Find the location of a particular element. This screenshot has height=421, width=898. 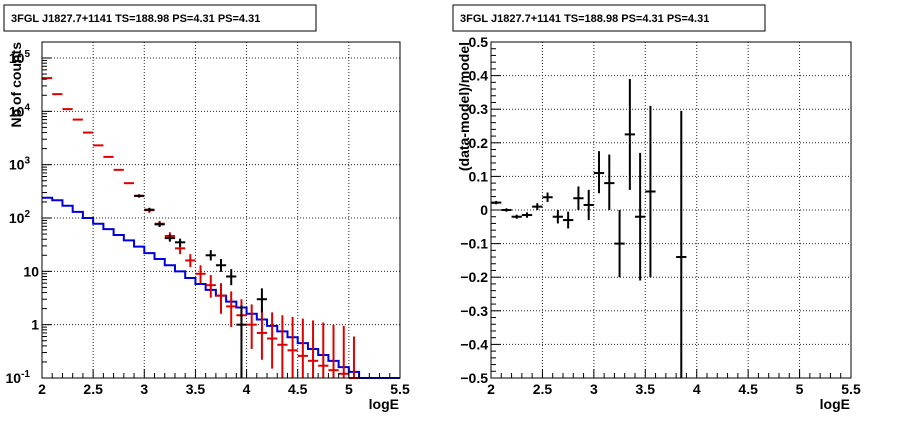

residuals-chart-title-box is located at coordinates (609, 18).